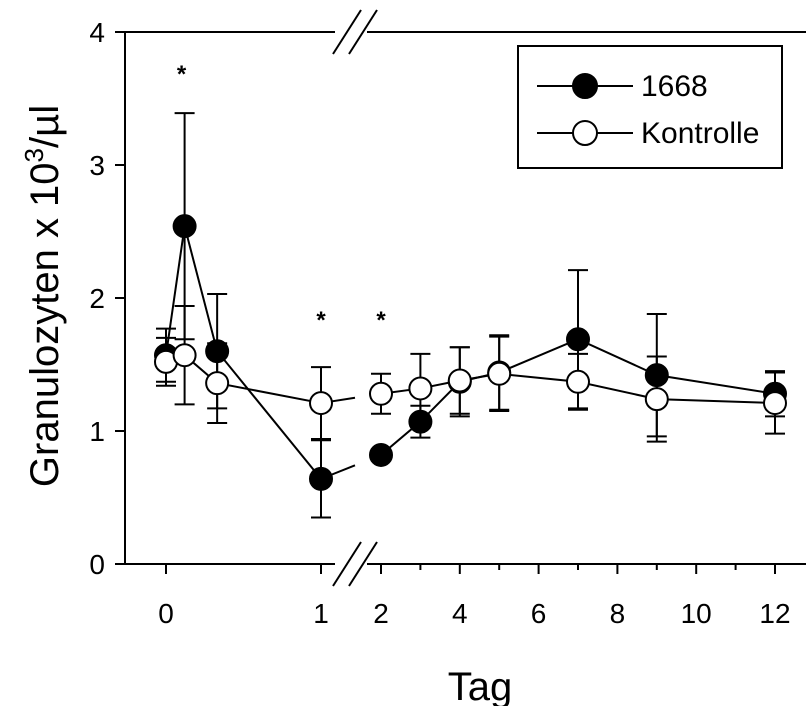  Describe the element at coordinates (97, 165) in the screenshot. I see `y-tick-label-3: 3` at that location.